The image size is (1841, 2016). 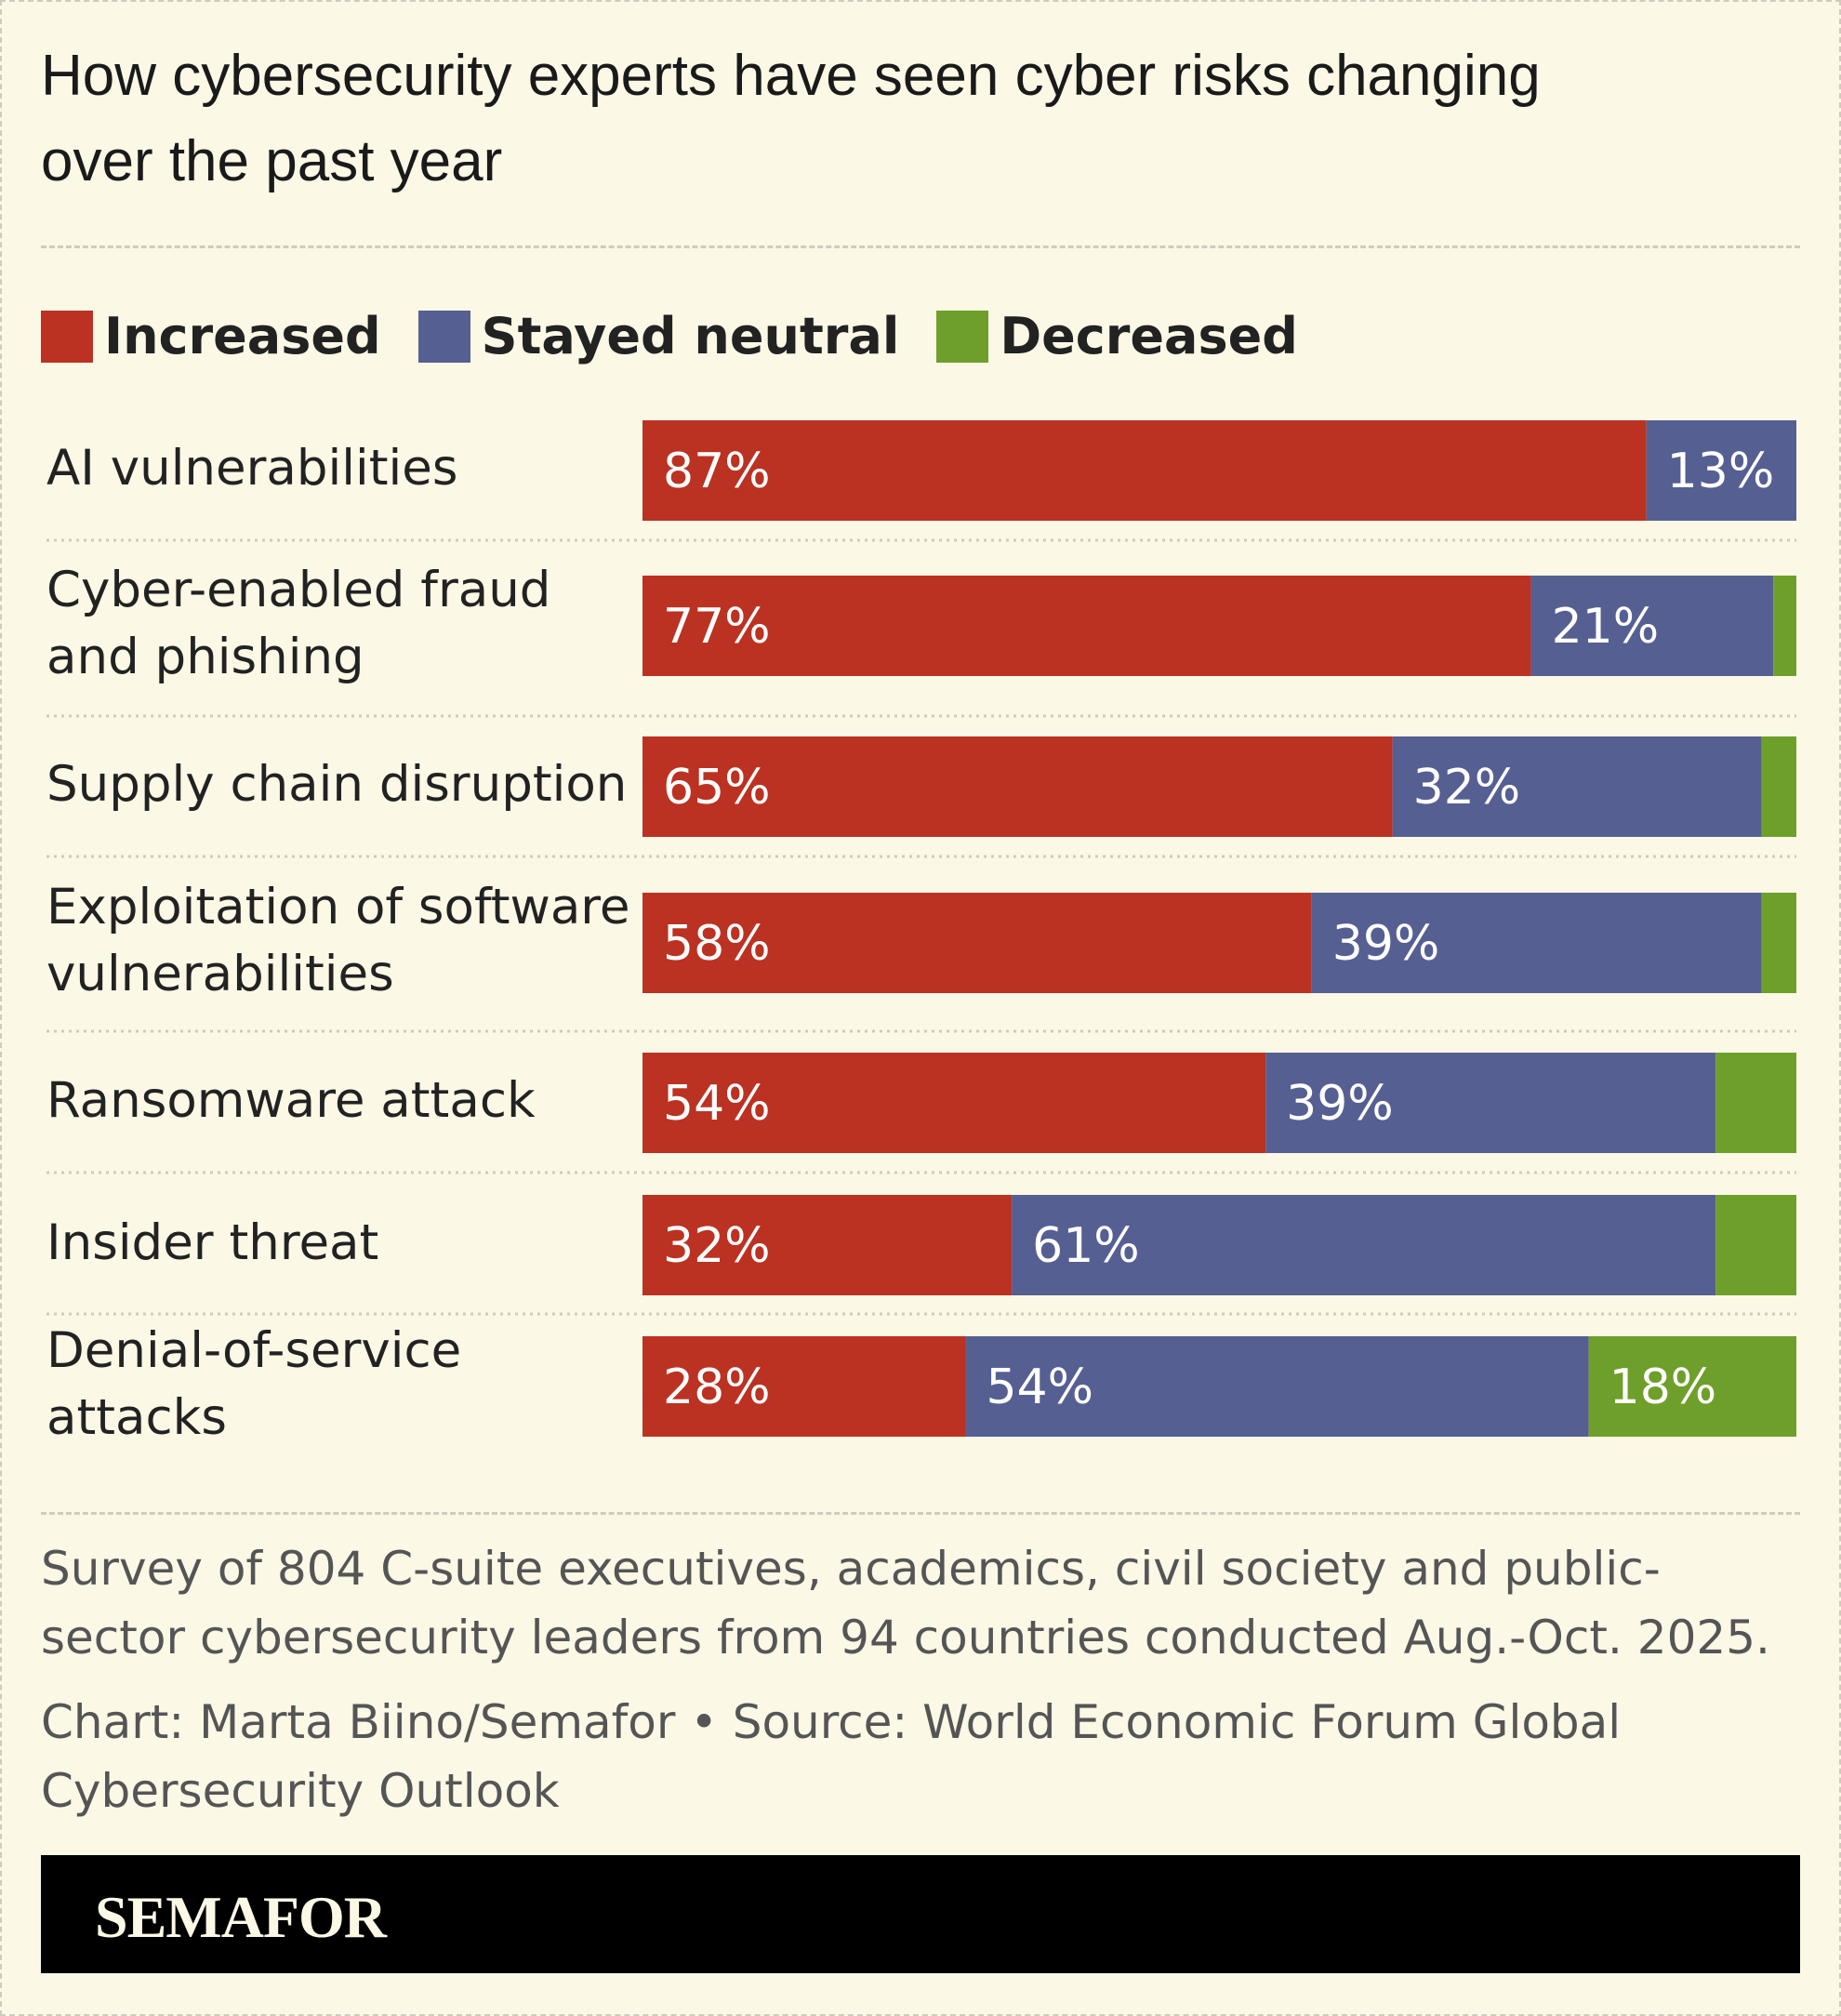 I want to click on legend-item: Decreased, so click(x=1117, y=336).